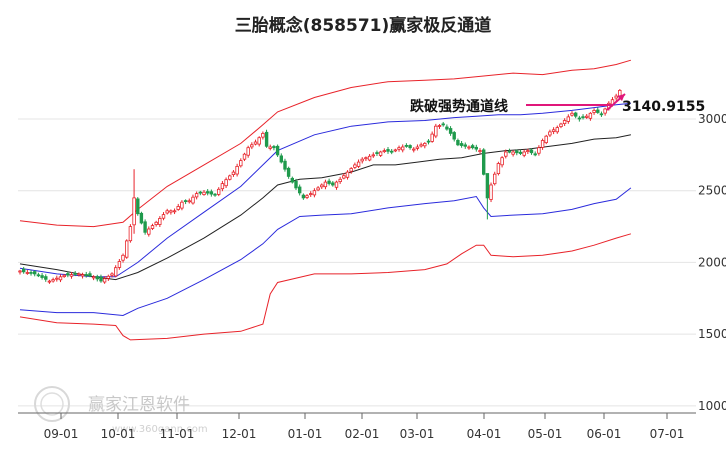 The width and height of the screenshot is (726, 455). What do you see at coordinates (61, 434) in the screenshot?
I see `x-tick-label: 09-01` at bounding box center [61, 434].